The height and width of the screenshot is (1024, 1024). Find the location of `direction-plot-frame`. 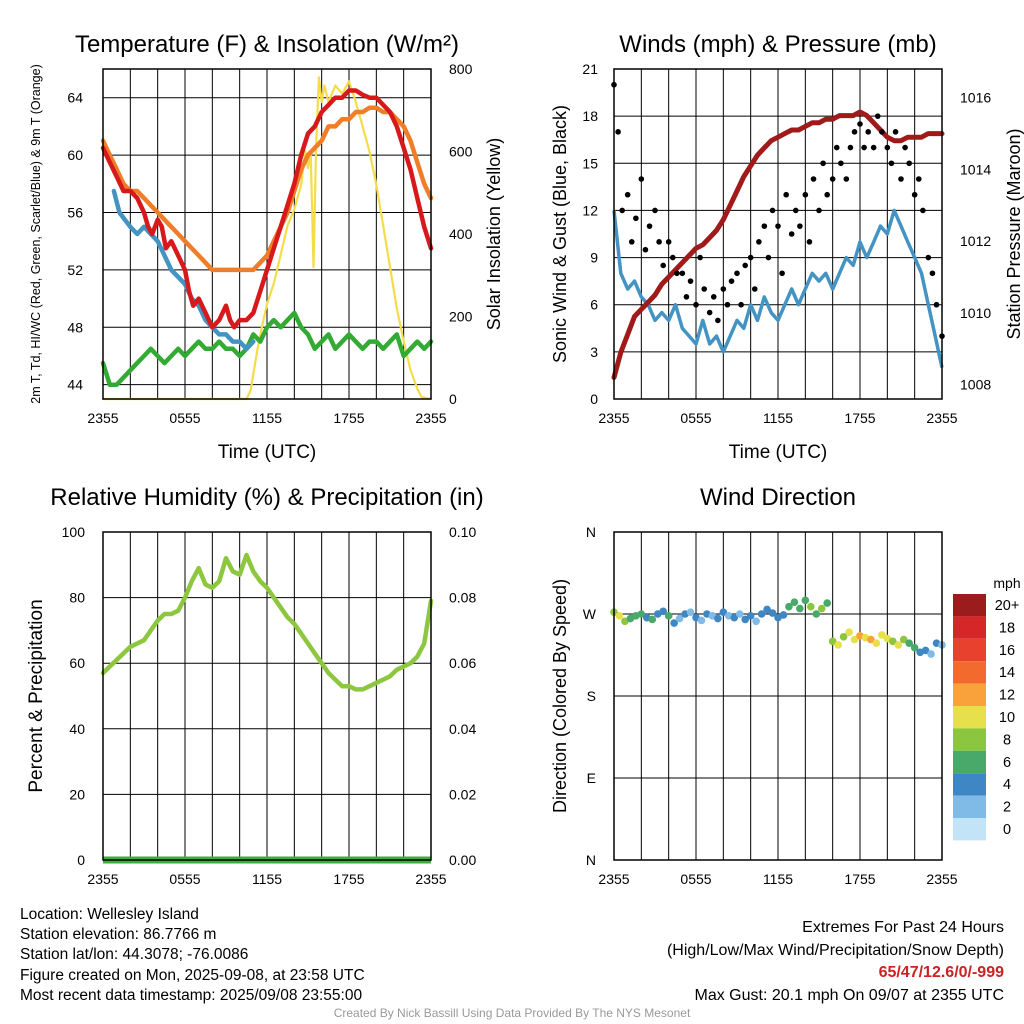

direction-plot-frame is located at coordinates (778, 696).